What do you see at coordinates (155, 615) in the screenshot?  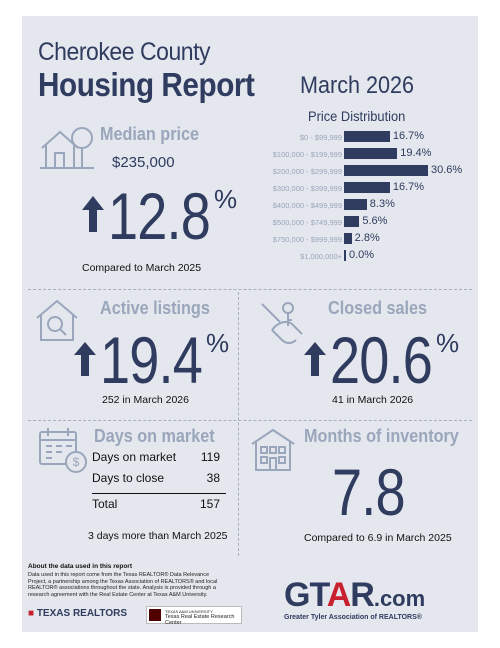 I see `tamu-mark-icon` at bounding box center [155, 615].